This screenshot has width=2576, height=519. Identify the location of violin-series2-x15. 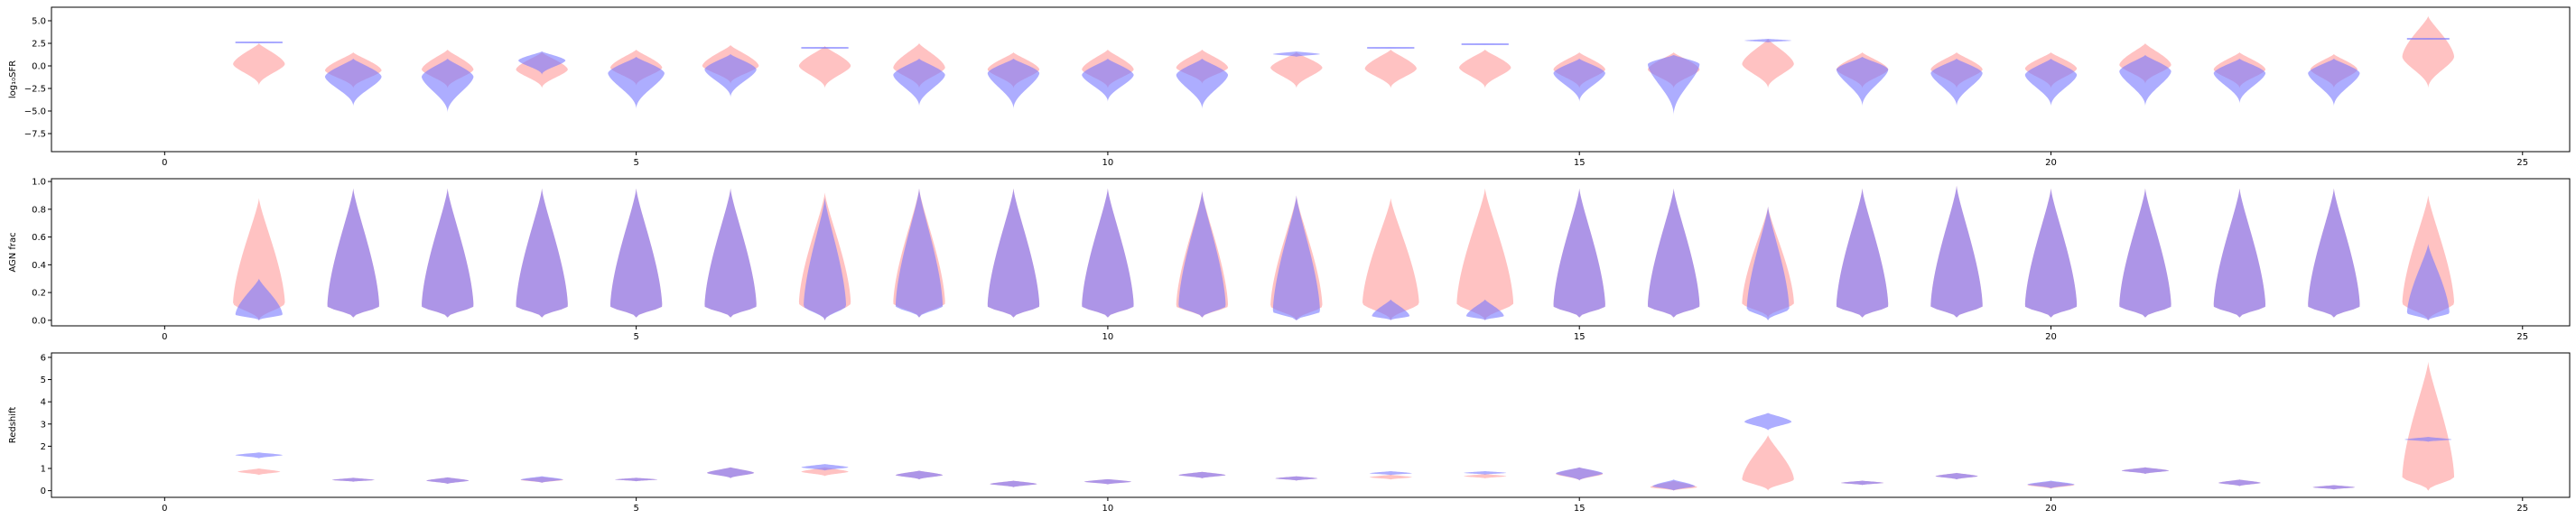
(1579, 81).